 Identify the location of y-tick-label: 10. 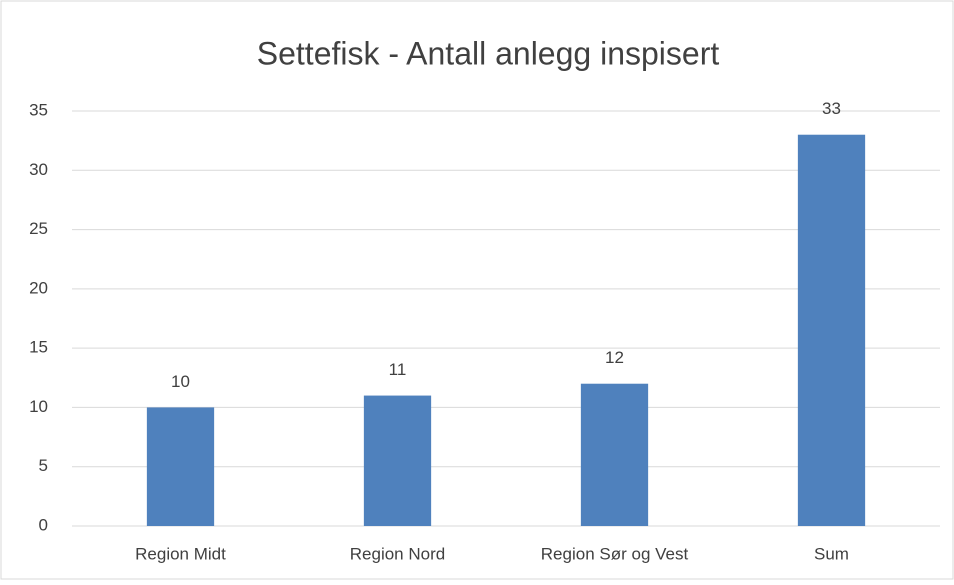
(38, 406).